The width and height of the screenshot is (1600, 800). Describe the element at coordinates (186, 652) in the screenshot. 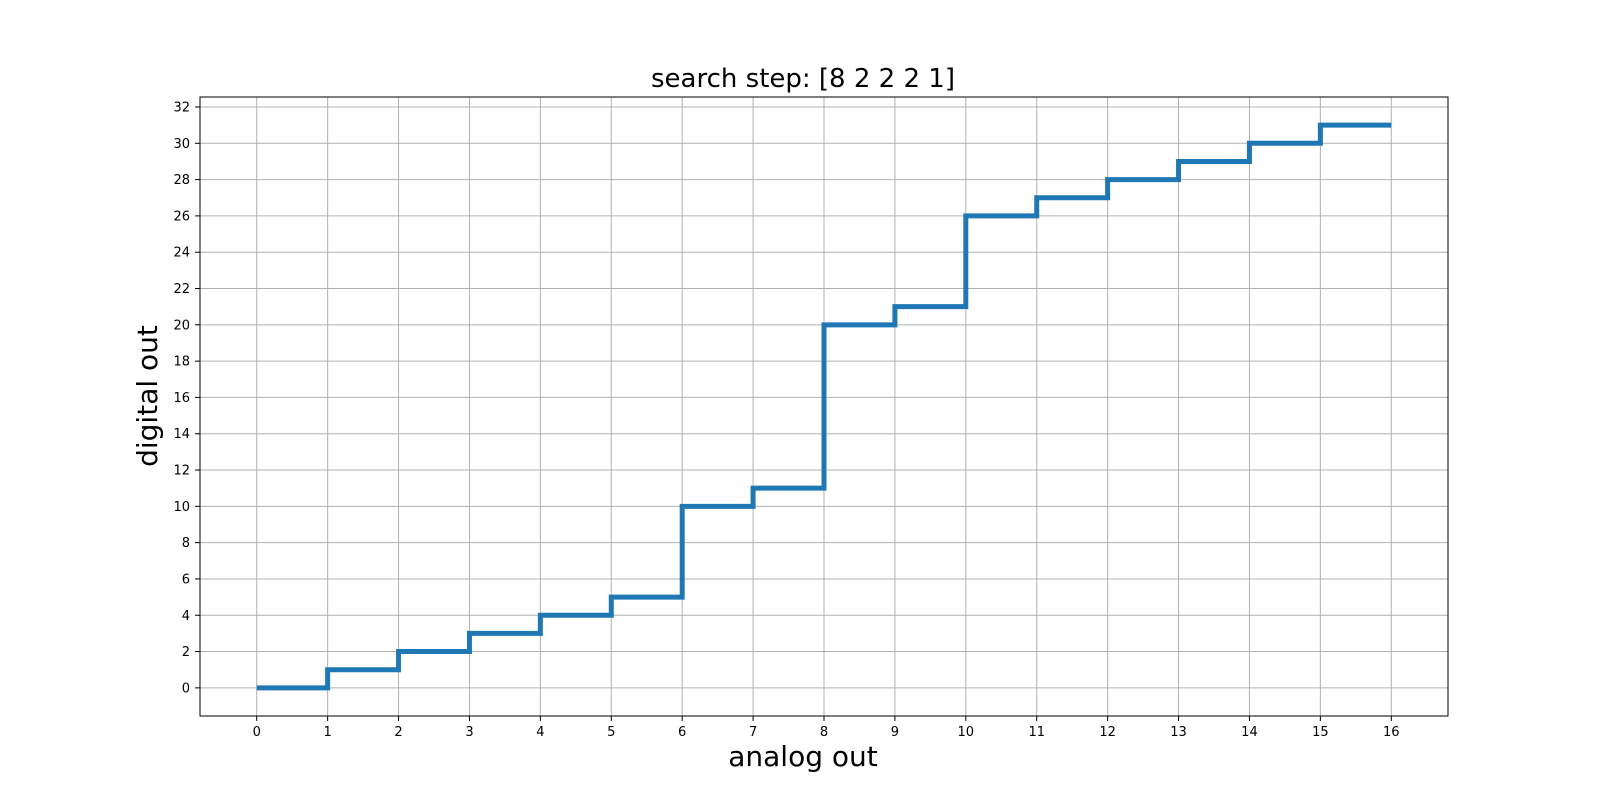

I see `y-tick-label: 2` at that location.